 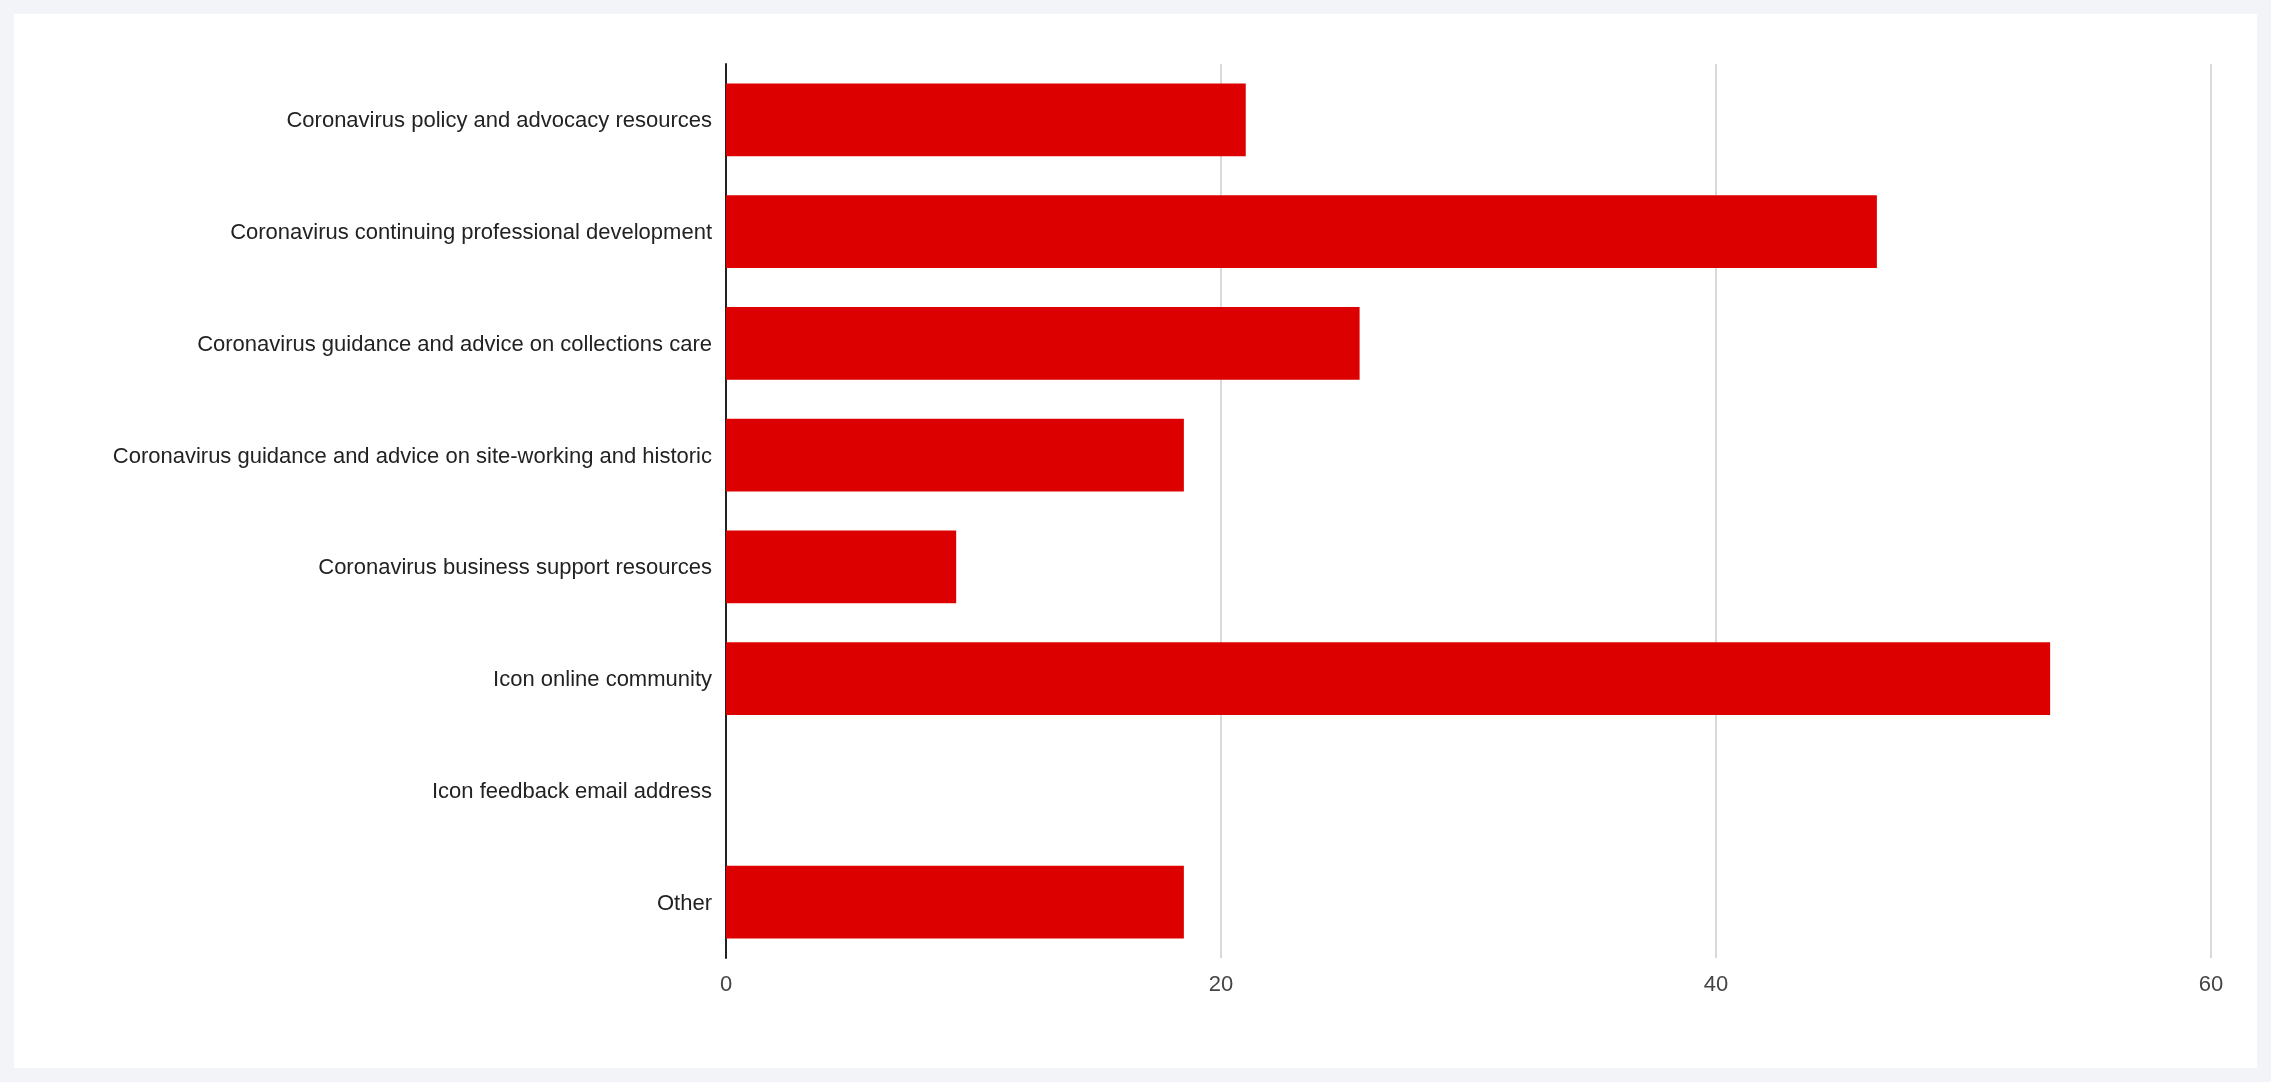 What do you see at coordinates (515, 567) in the screenshot?
I see `y-tick-label: Coronavirus business support resources` at bounding box center [515, 567].